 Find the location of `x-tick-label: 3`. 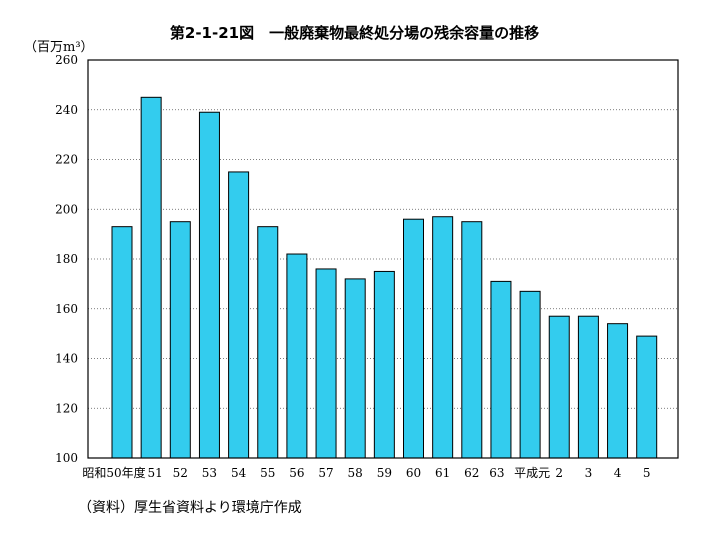

x-tick-label: 3 is located at coordinates (589, 473).